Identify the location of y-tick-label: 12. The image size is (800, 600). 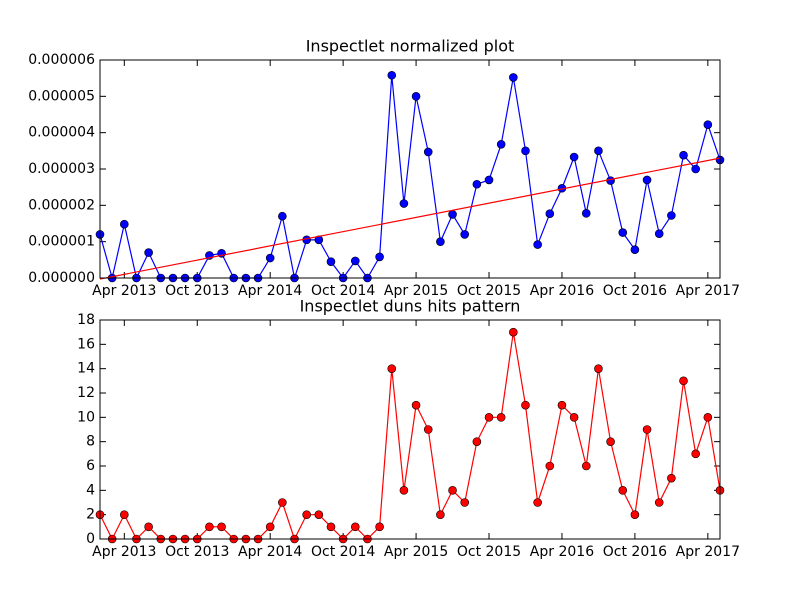
(86, 393).